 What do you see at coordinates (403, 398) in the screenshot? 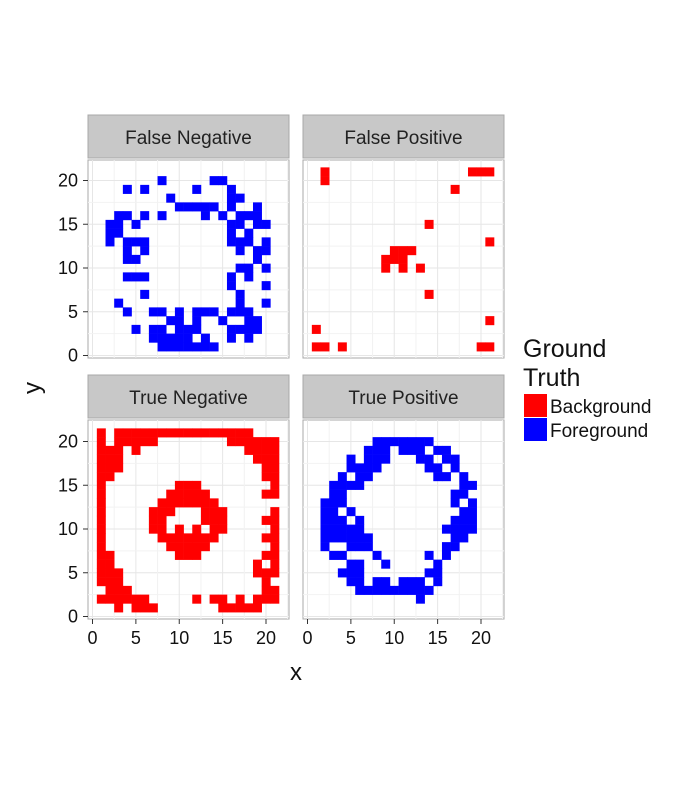
I see `facet-strip-label: True Positive` at bounding box center [403, 398].